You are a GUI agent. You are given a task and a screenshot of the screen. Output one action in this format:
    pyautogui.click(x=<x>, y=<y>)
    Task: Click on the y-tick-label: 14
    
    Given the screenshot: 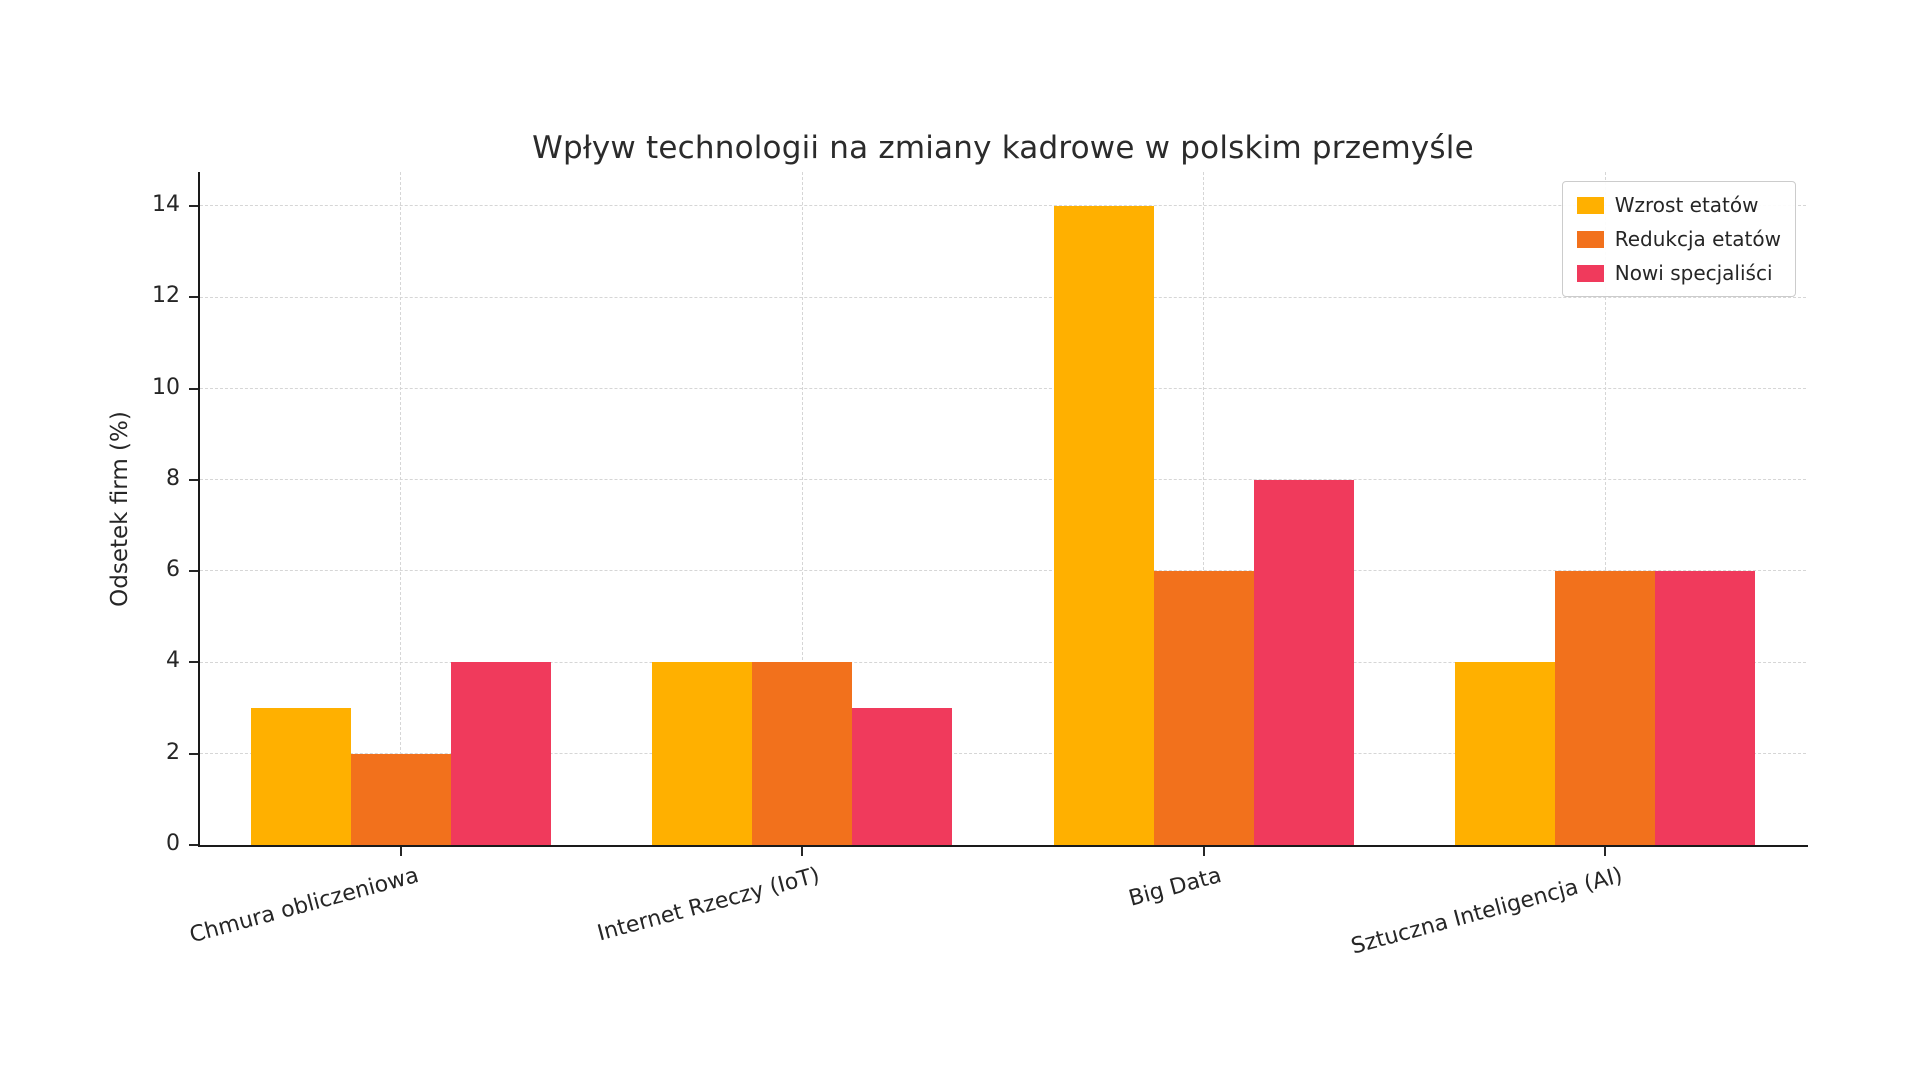 What is the action you would take?
    pyautogui.click(x=166, y=205)
    